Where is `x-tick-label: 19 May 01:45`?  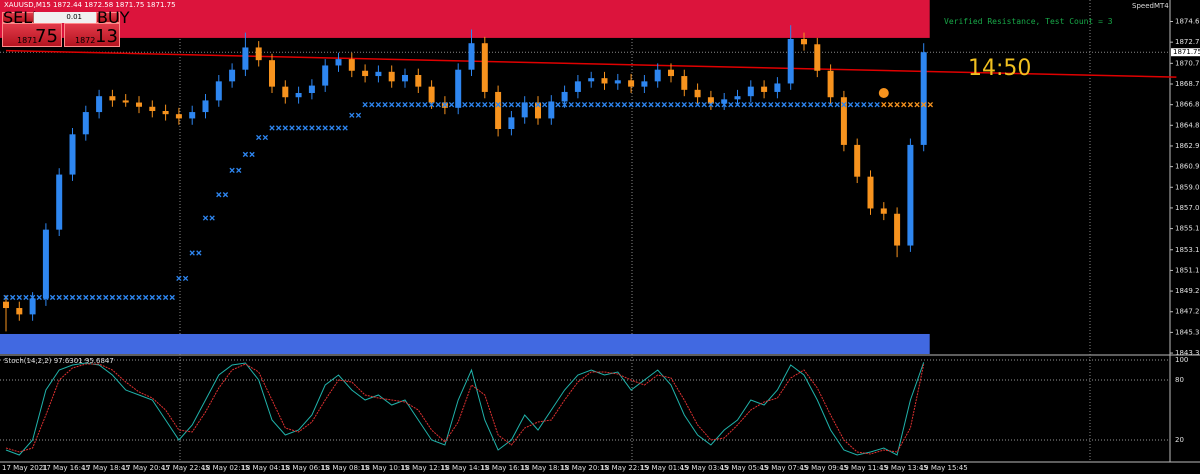 x-tick-label: 19 May 01:45 is located at coordinates (664, 468).